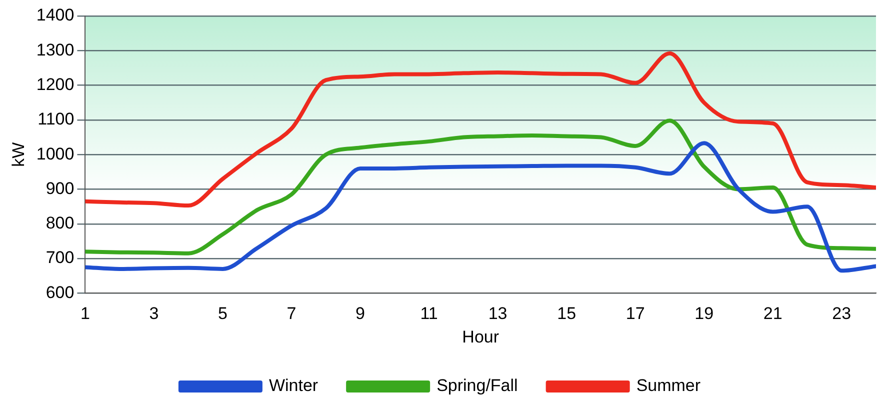  What do you see at coordinates (635, 314) in the screenshot?
I see `x-tick-label: 17` at bounding box center [635, 314].